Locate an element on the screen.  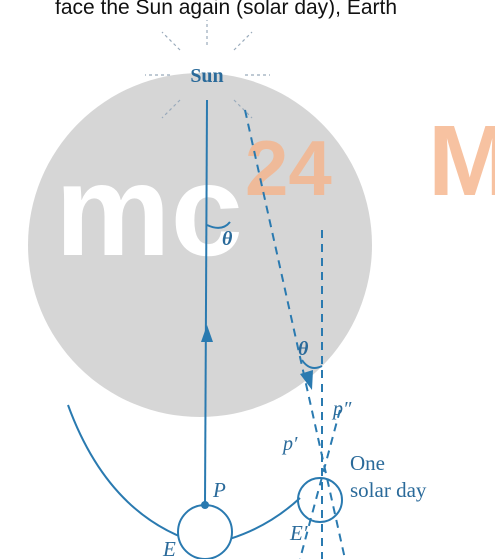
one-label: One is located at coordinates (367, 463).